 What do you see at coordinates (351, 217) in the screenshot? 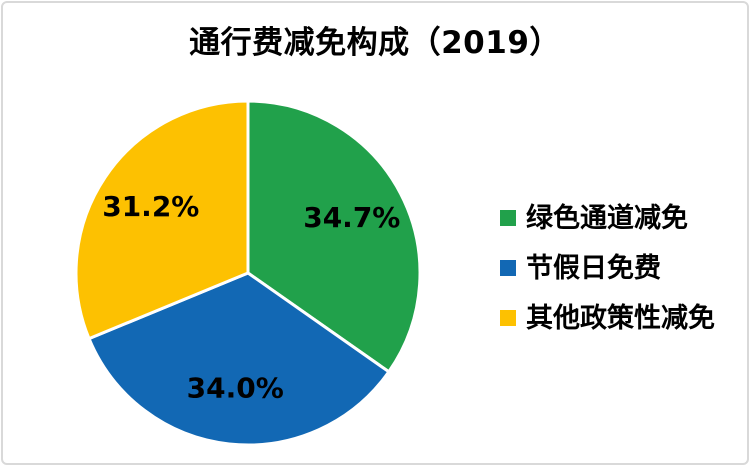
I see `slice-value-label-0: 34.7%` at bounding box center [351, 217].